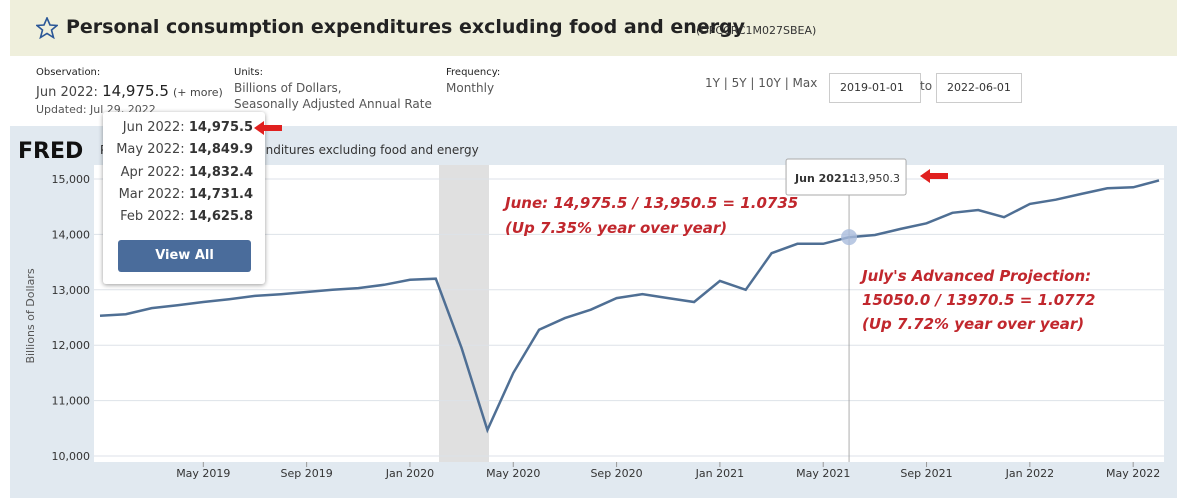 The image size is (1187, 498). Describe the element at coordinates (203, 473) in the screenshot. I see `x-tick-label: May 2019` at that location.